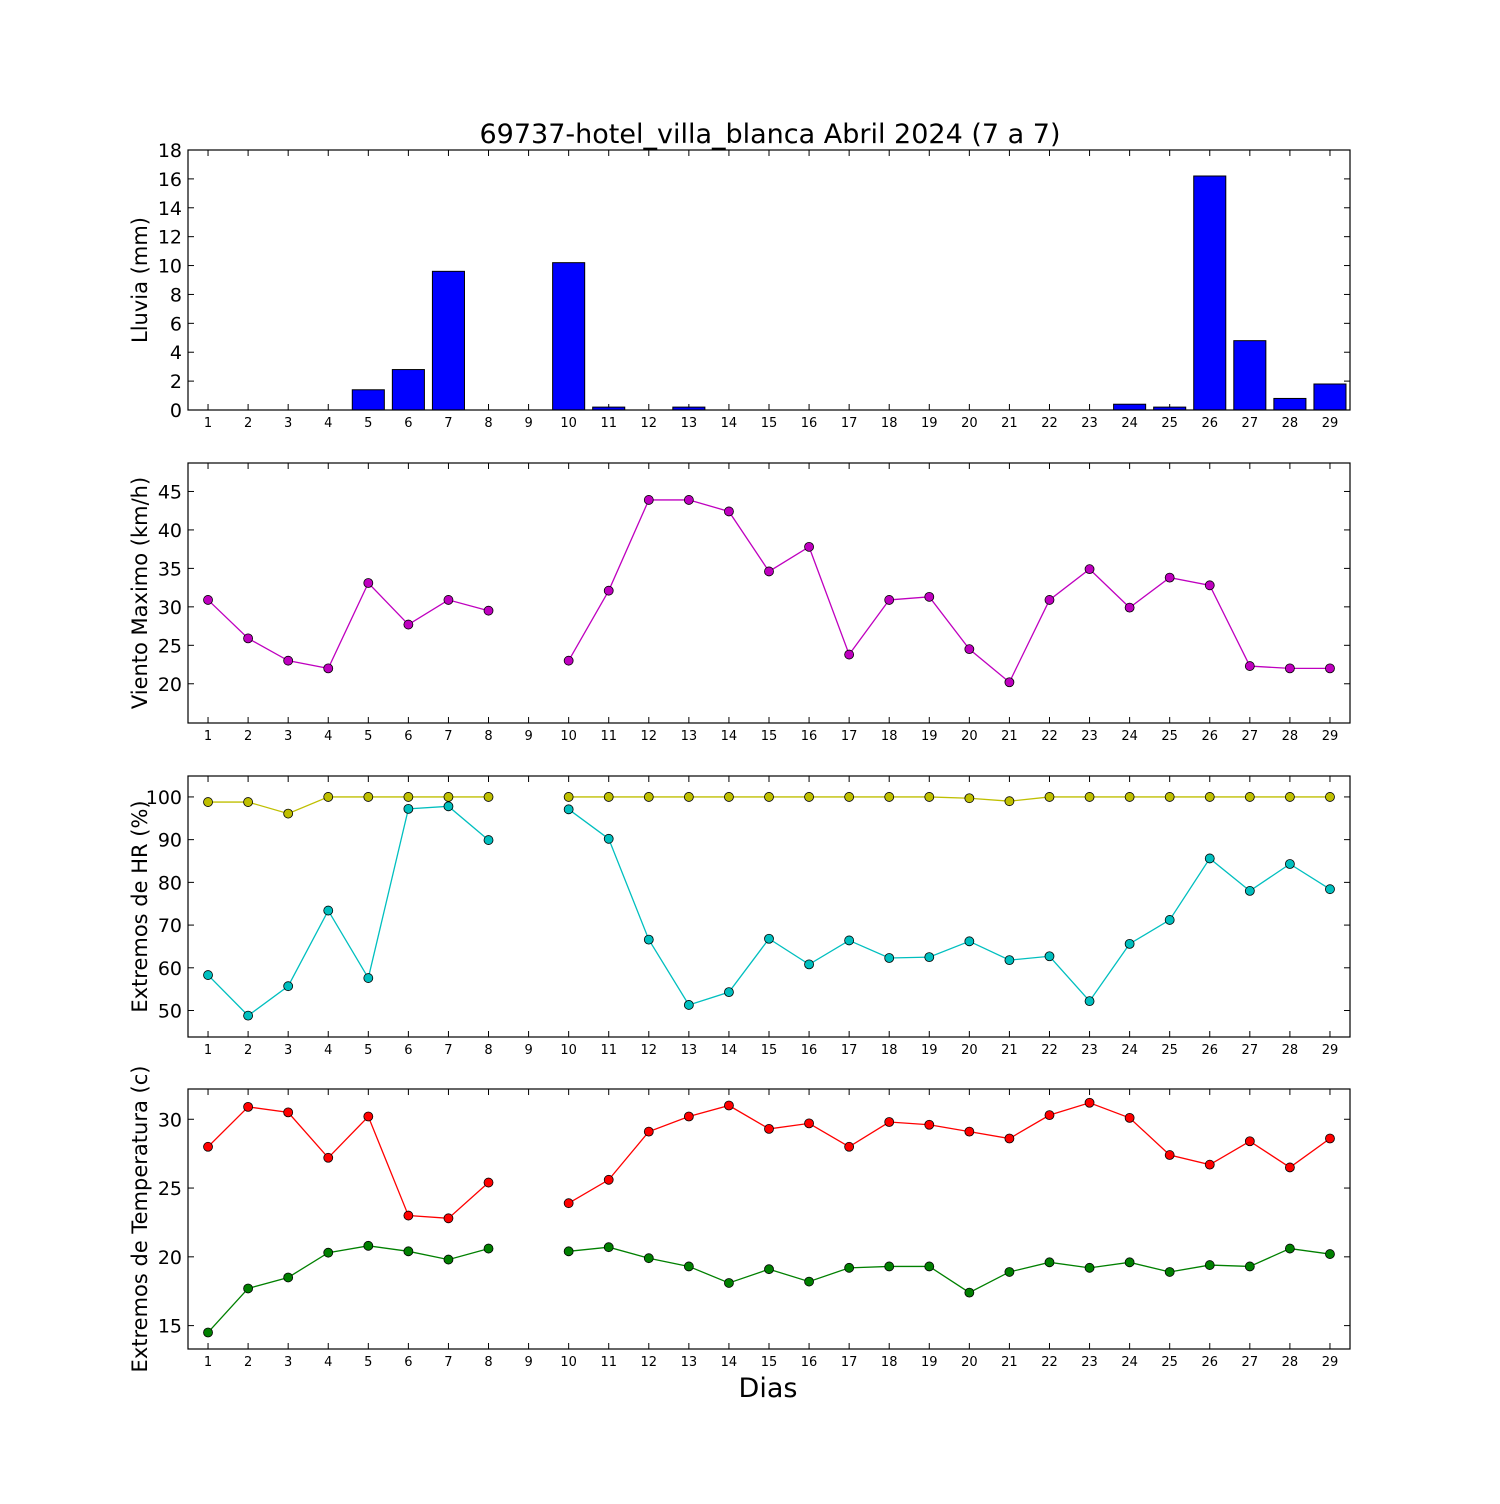  Describe the element at coordinates (208, 1362) in the screenshot. I see `x-tick-label: 1` at that location.